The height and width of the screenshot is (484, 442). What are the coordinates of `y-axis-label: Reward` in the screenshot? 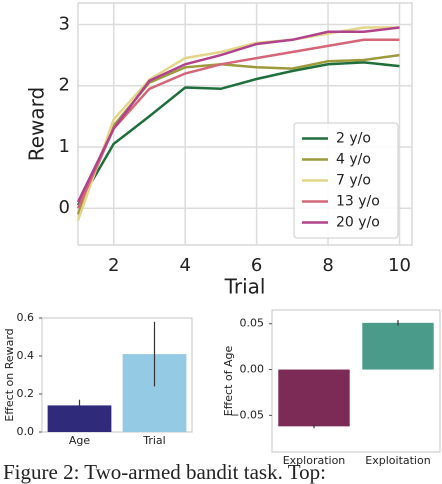 It's located at (37, 124).